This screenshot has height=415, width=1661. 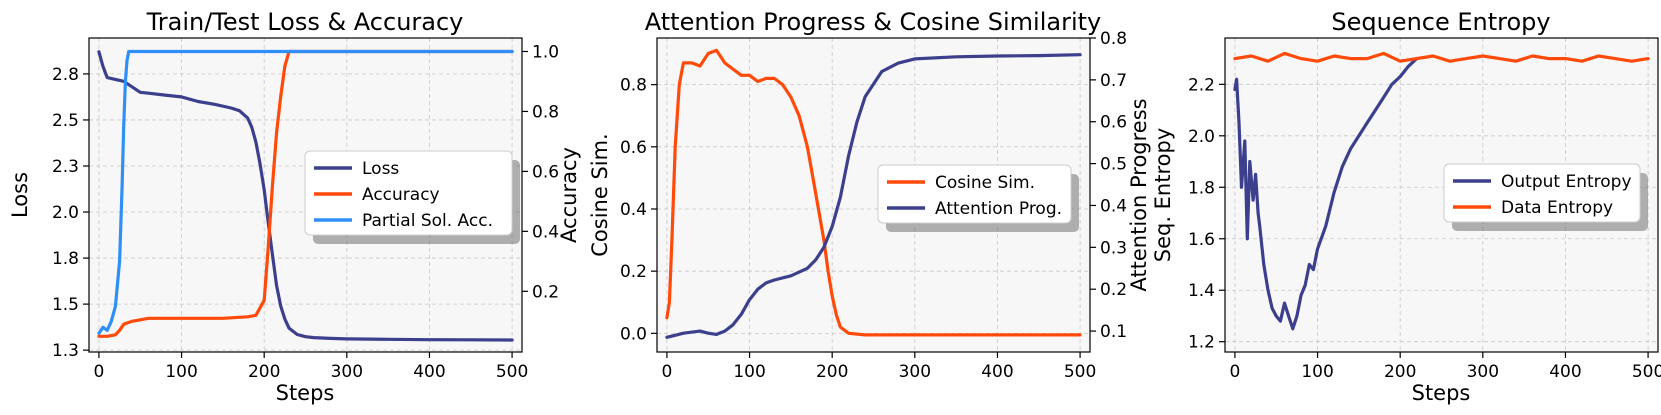 I want to click on y-ticks-left: 0.0 0.2 0.4 0.6 0.8, so click(x=638, y=210).